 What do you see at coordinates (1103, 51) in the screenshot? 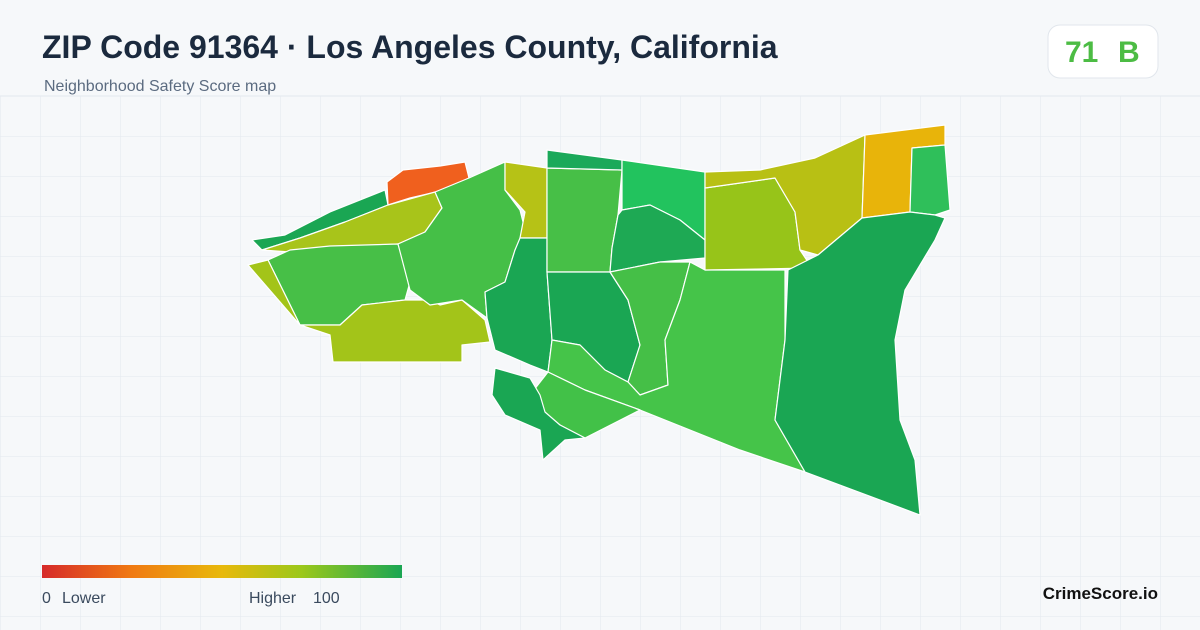
I see `score-badge` at bounding box center [1103, 51].